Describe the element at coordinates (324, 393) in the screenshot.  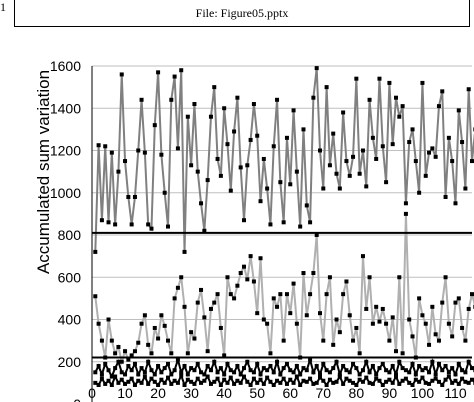
I see `x-tick-label: 70` at that location.